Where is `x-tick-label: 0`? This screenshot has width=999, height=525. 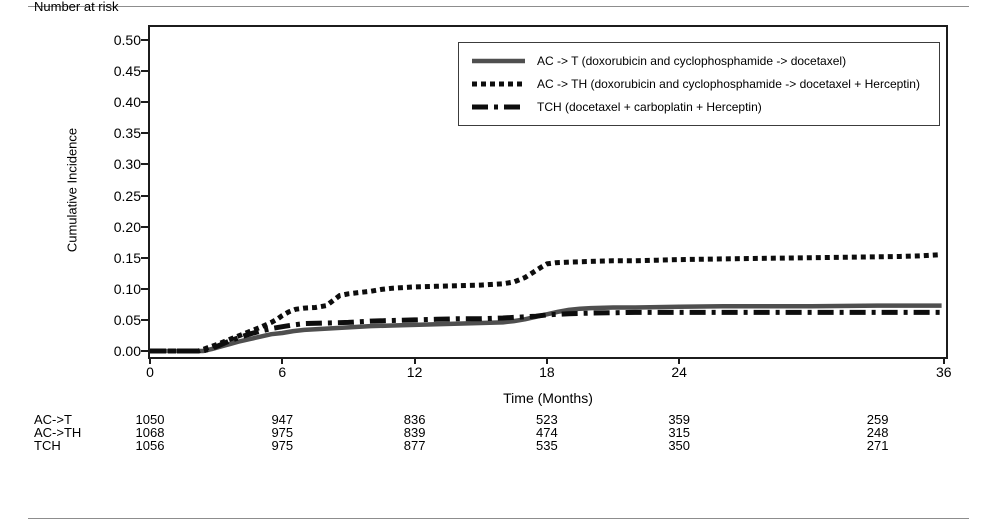
x-tick-label: 0 is located at coordinates (150, 372).